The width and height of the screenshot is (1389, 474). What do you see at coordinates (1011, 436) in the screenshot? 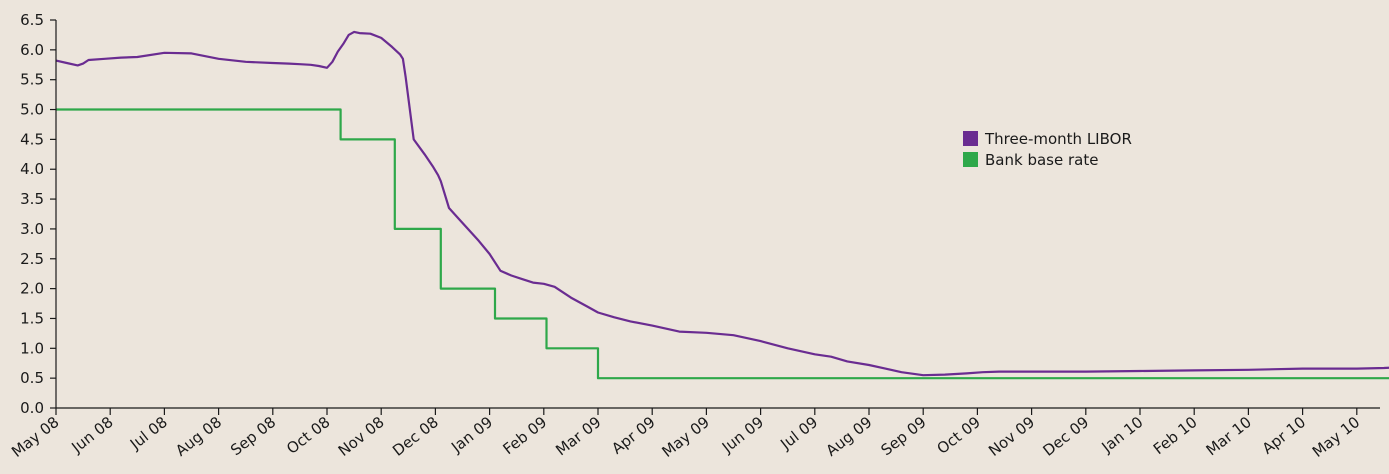
I see `x-tick-label: Nov 09` at bounding box center [1011, 436].